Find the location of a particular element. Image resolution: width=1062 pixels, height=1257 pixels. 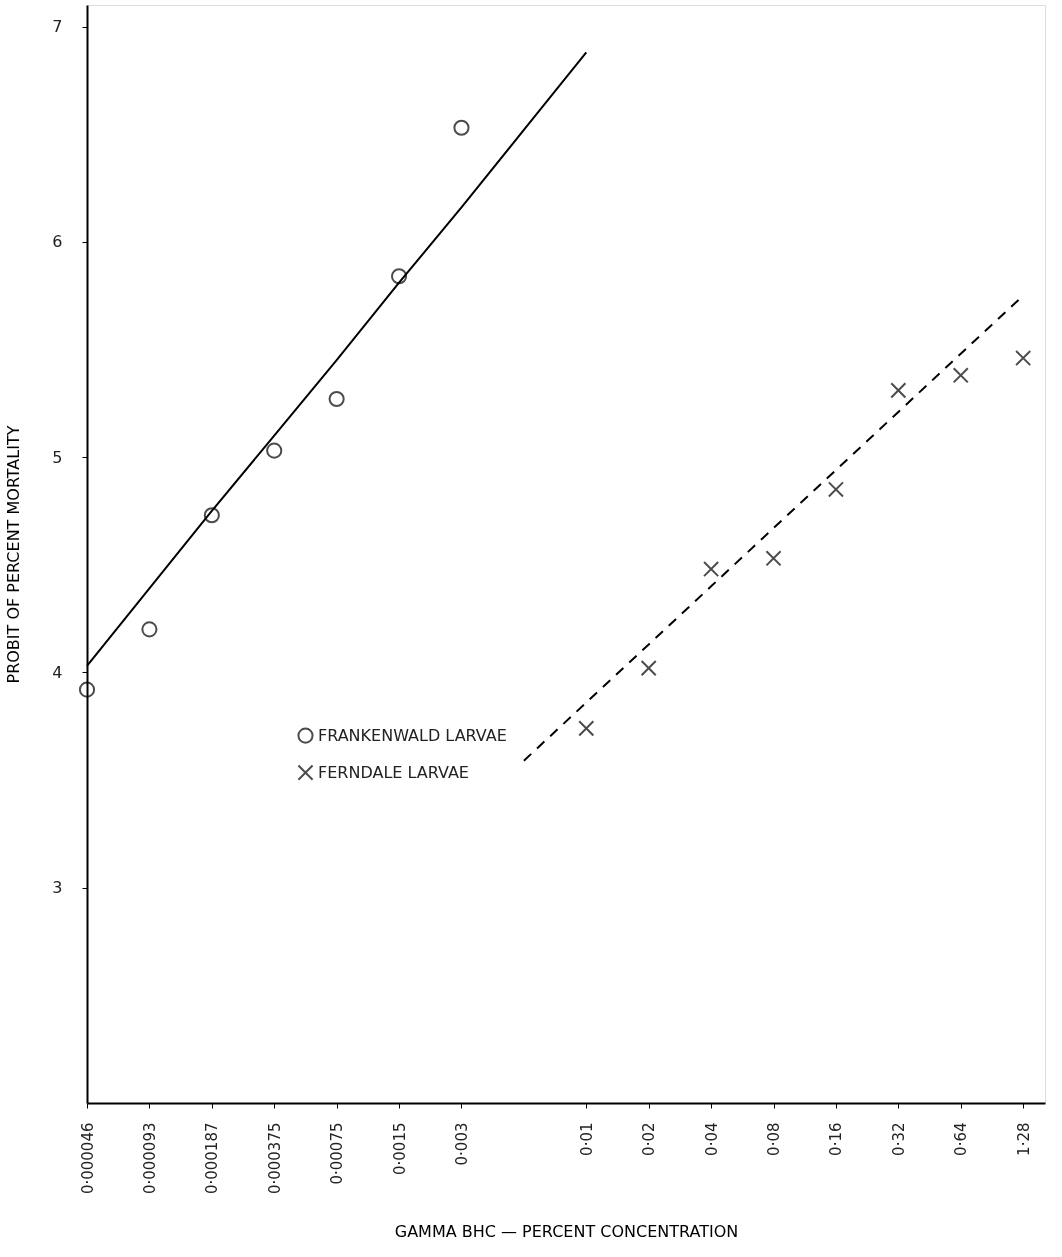

x-tick-label: 0·0015 is located at coordinates (399, 1148).